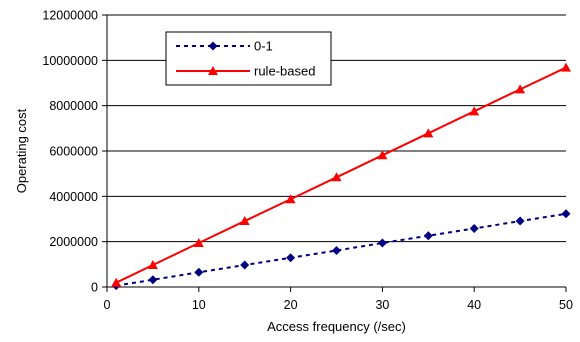 The image size is (580, 342). What do you see at coordinates (70, 16) in the screenshot?
I see `y-tick-label: 12000000` at bounding box center [70, 16].